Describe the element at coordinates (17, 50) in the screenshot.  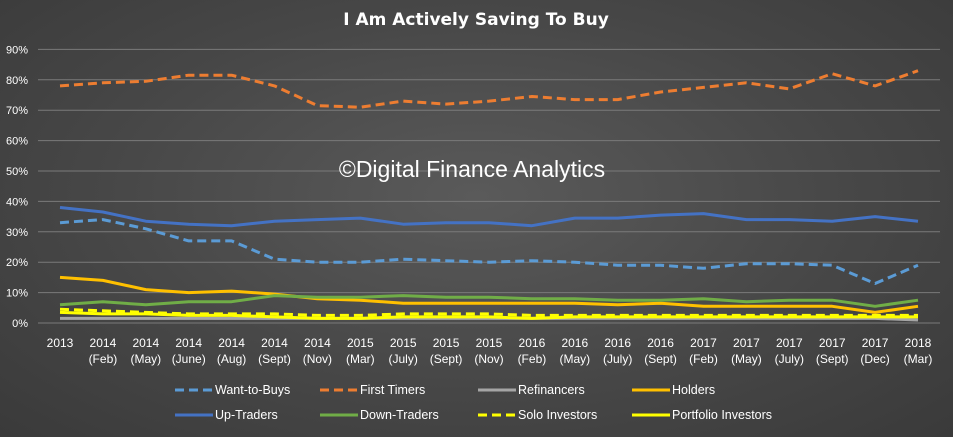
I see `y-tick-label: 90%` at that location.